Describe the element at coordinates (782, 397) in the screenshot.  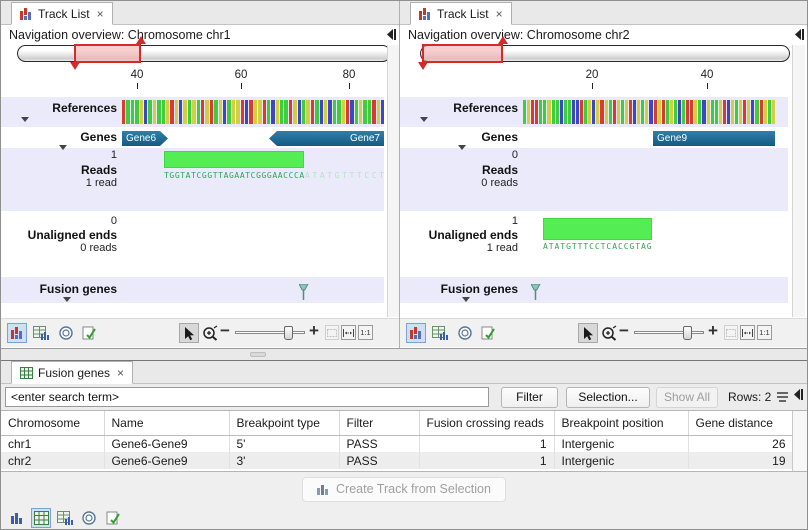
I see `table-filter-icon` at that location.